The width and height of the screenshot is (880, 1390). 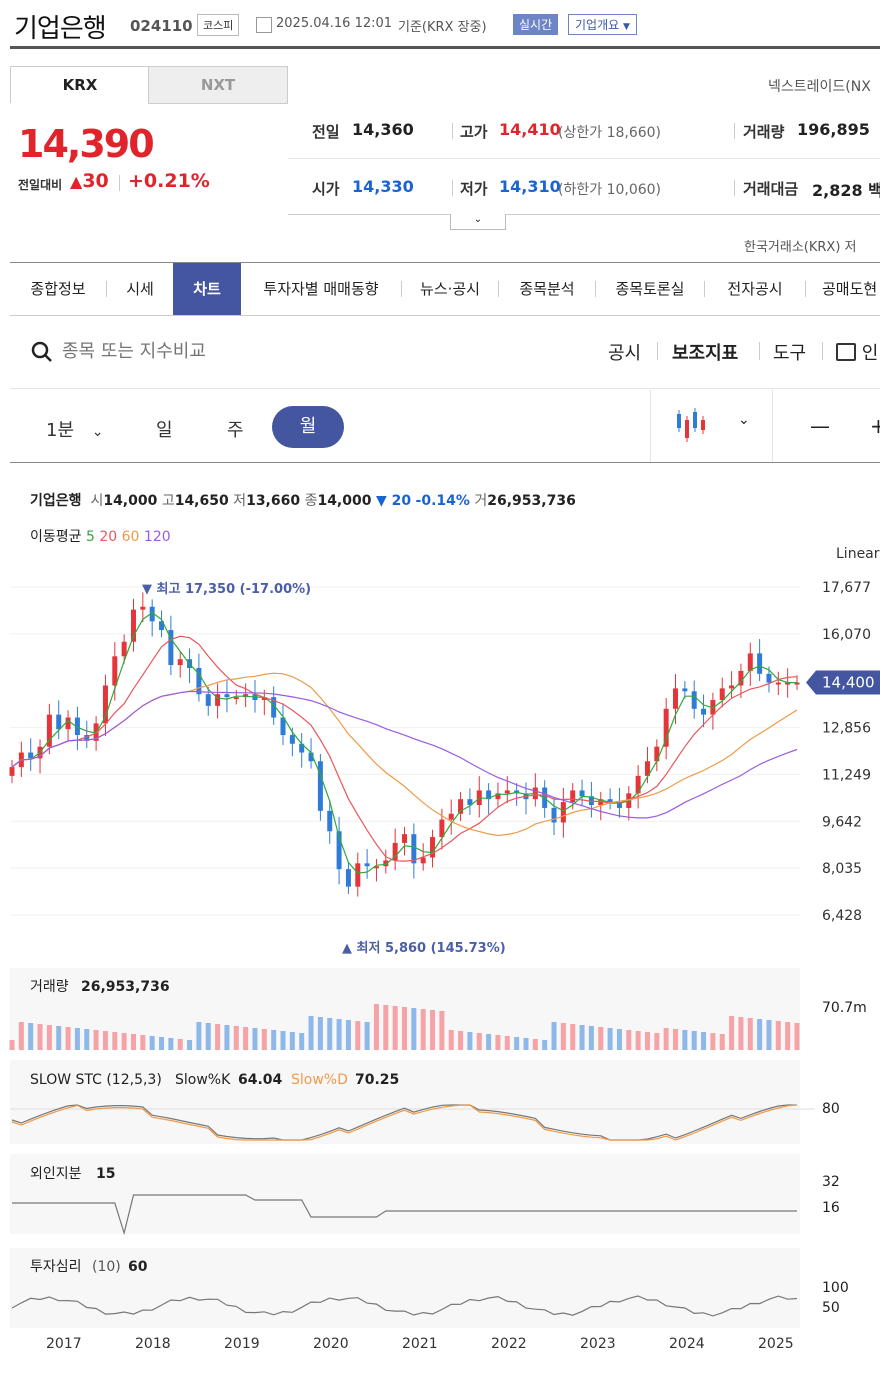 I want to click on search-icon, so click(x=42, y=352).